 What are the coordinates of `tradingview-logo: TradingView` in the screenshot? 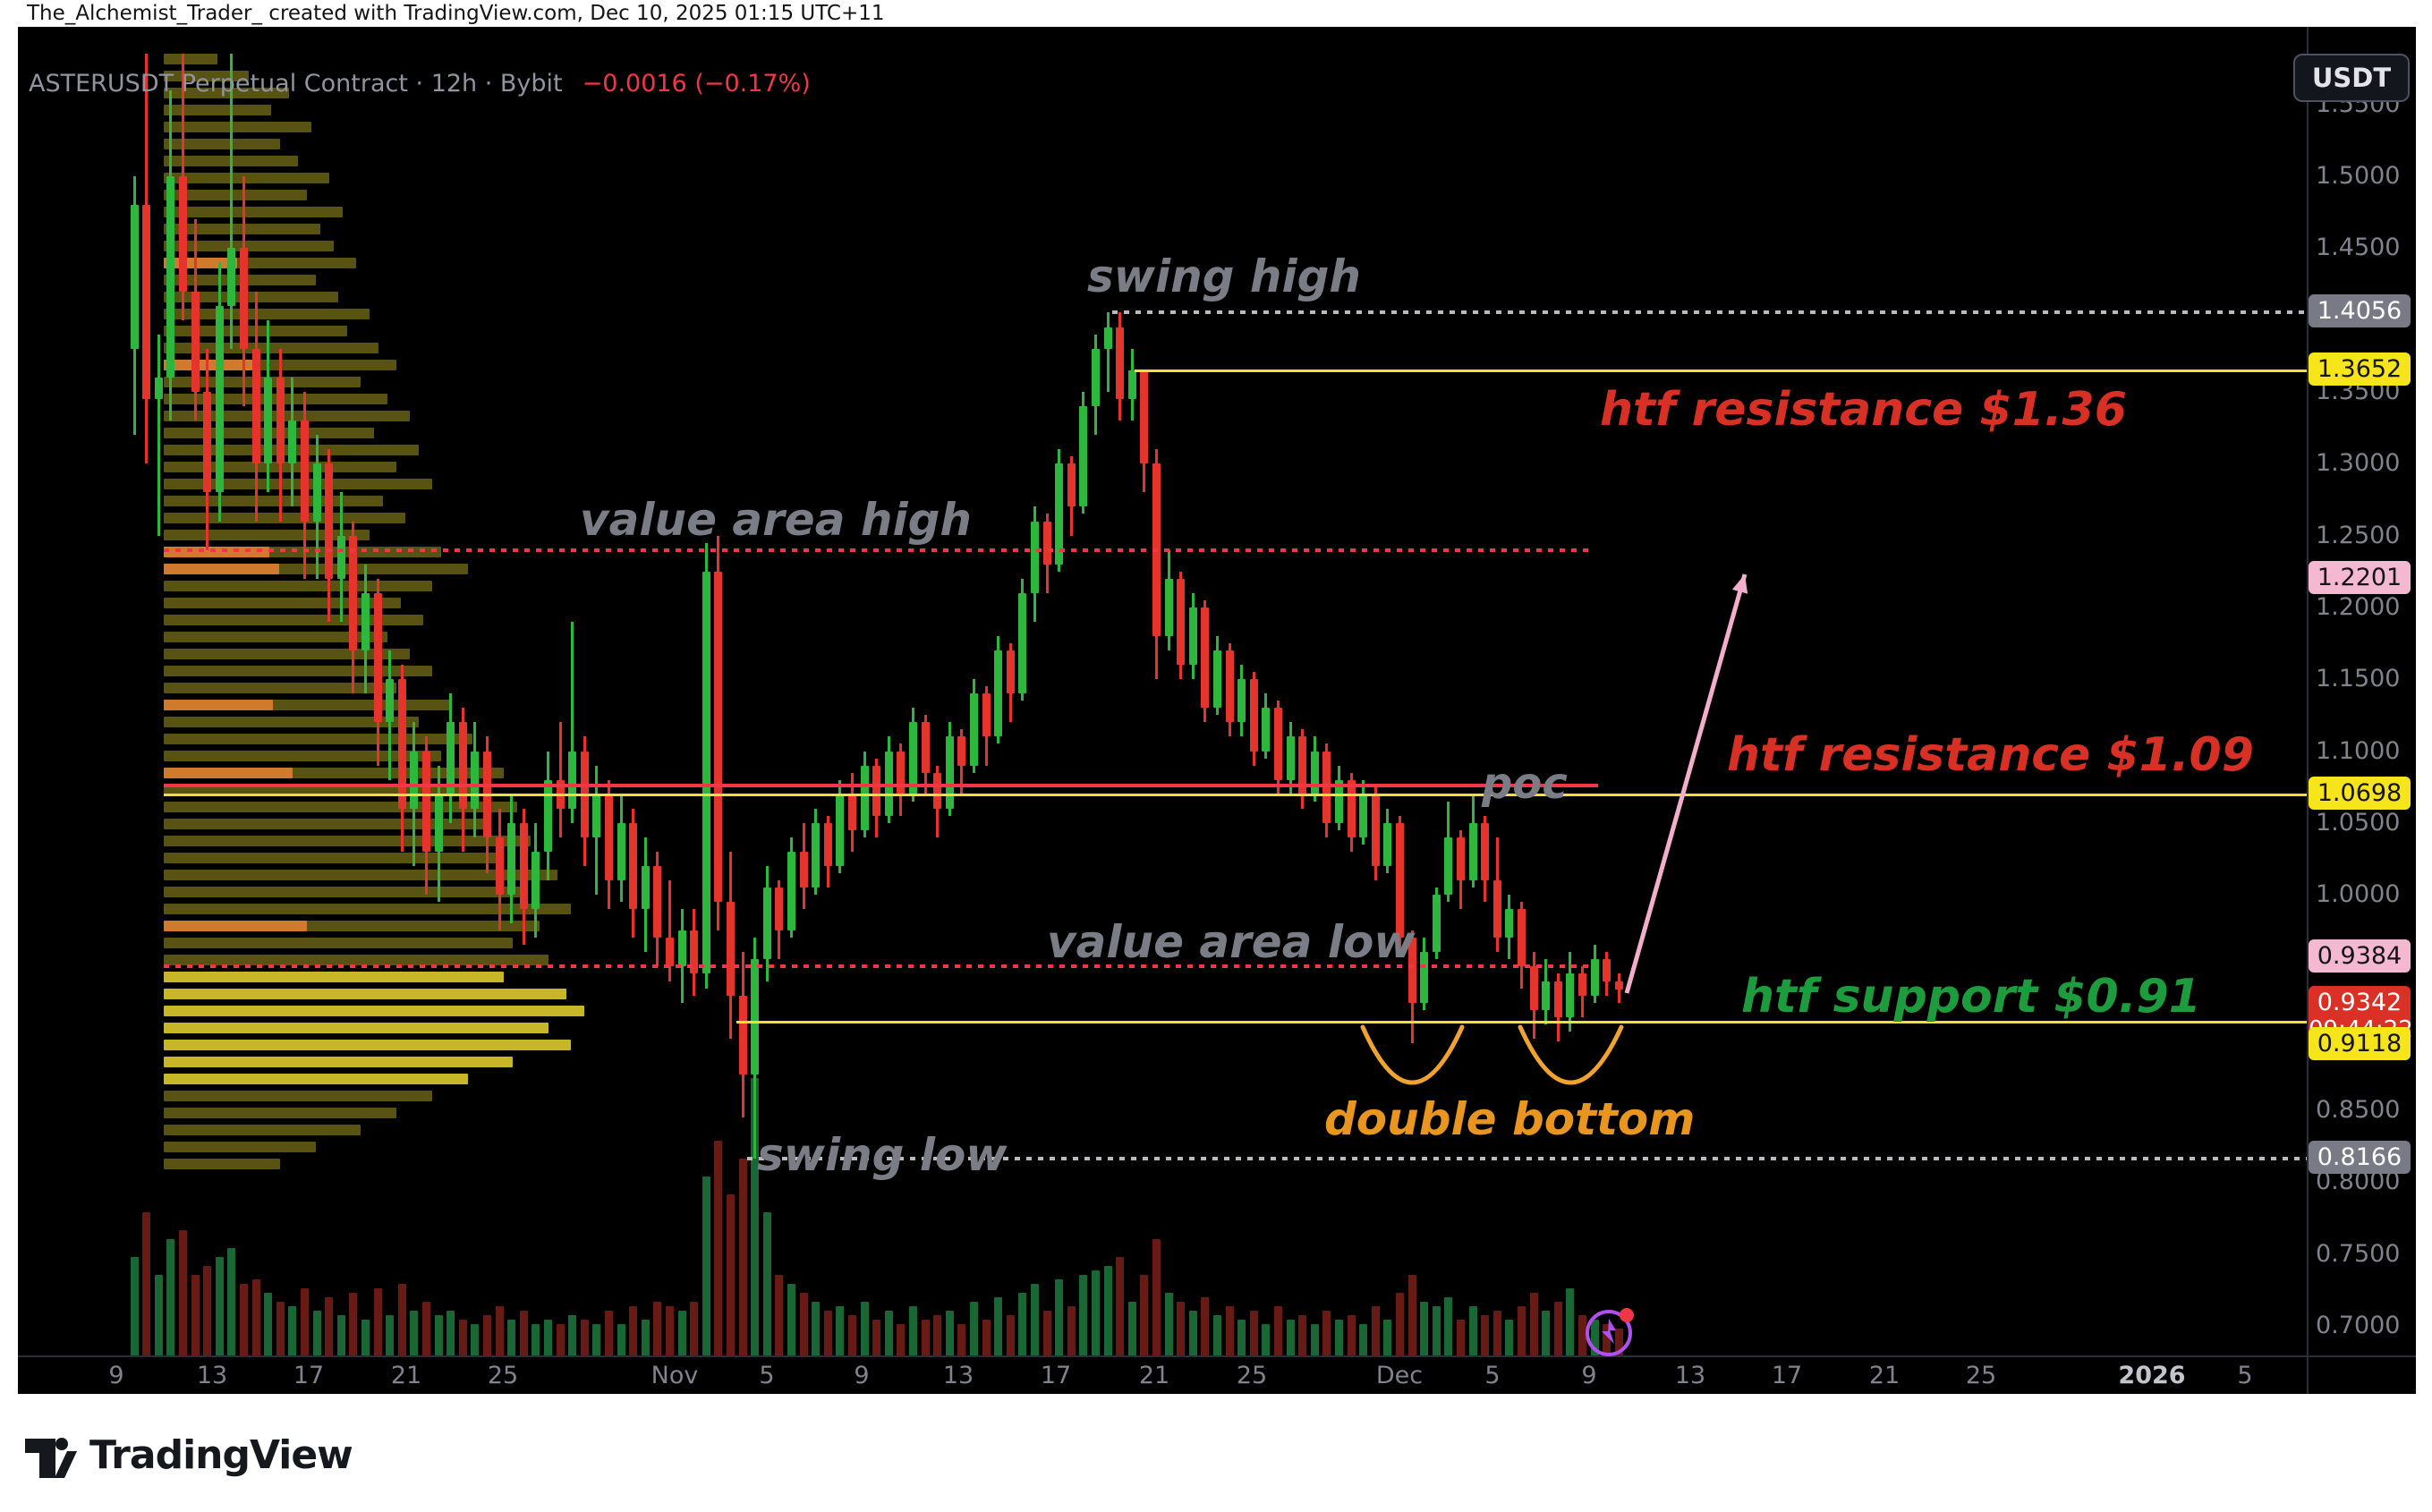 It's located at (189, 1455).